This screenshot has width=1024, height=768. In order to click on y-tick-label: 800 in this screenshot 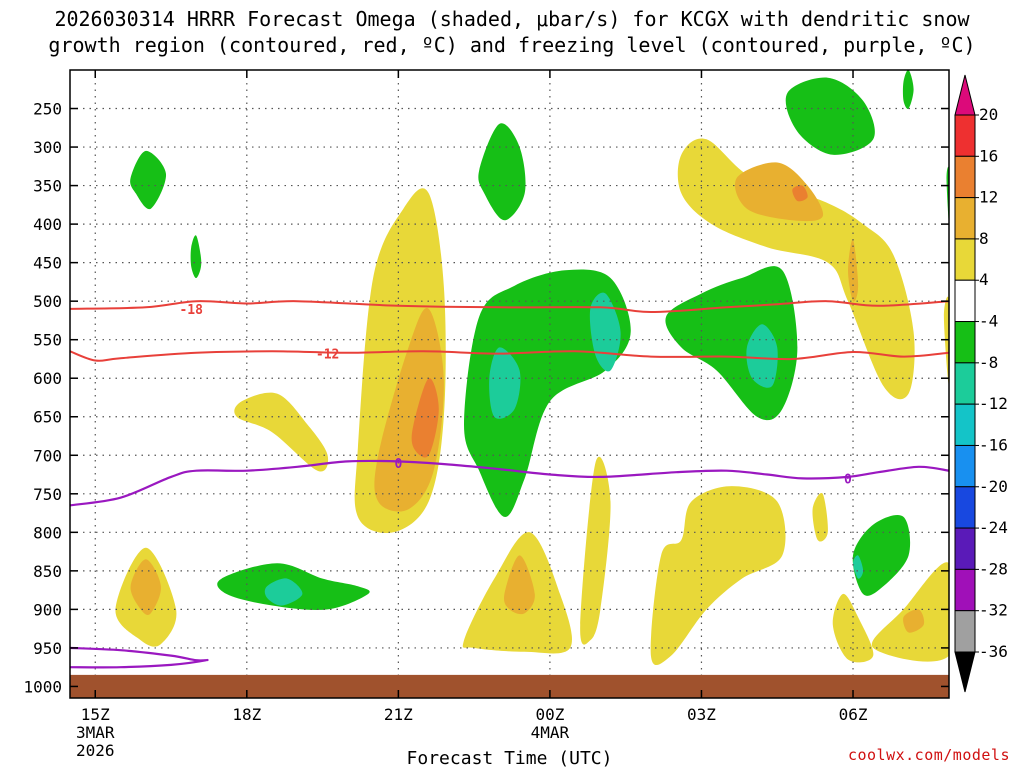, I will do `click(47, 532)`.